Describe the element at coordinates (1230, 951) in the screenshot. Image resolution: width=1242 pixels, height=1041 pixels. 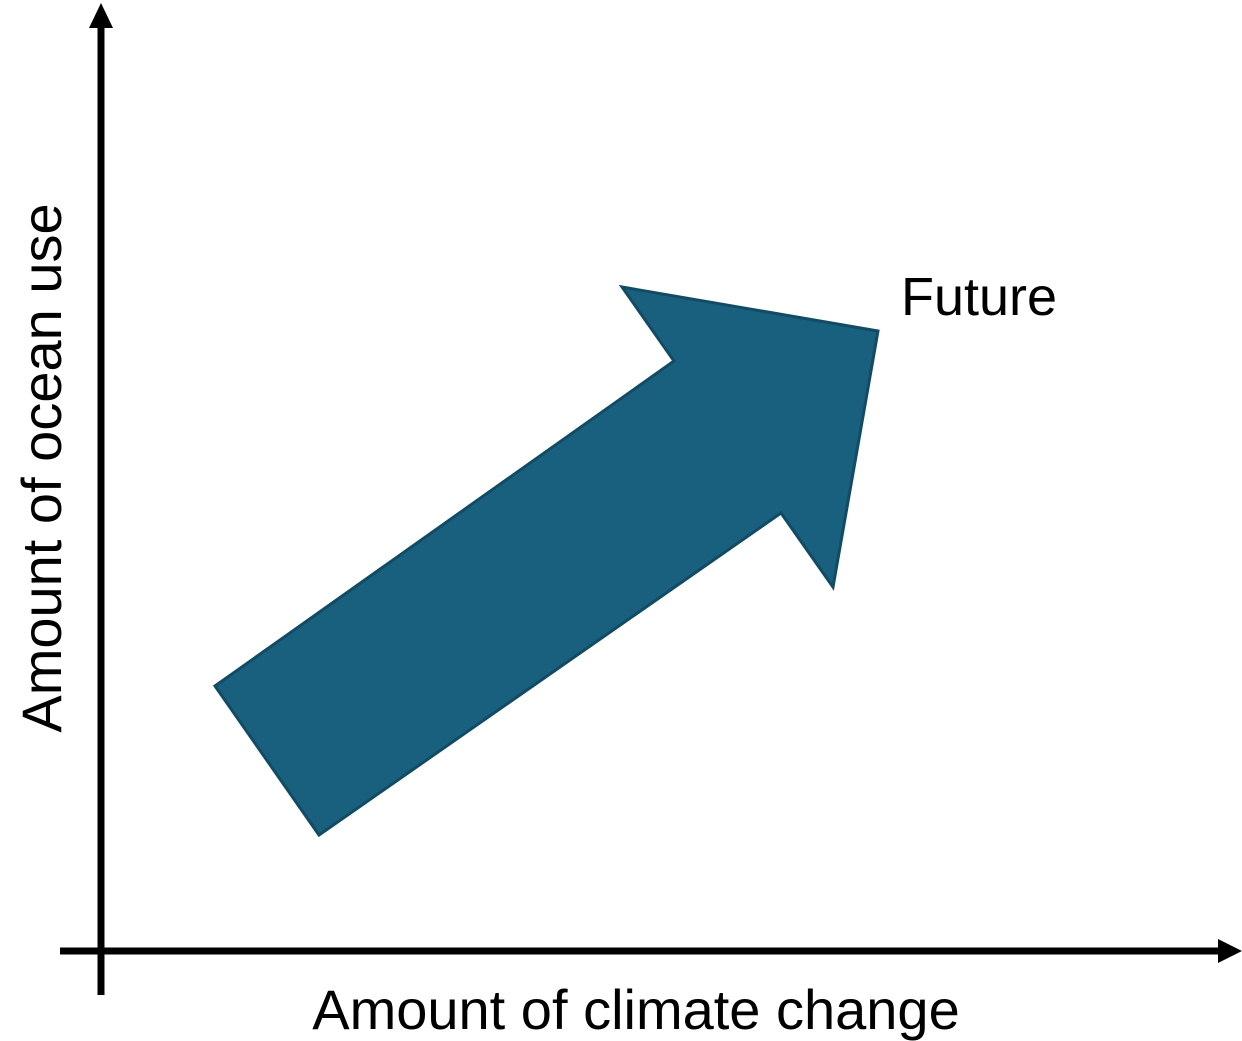
I see `x-axis-arrowhead` at that location.